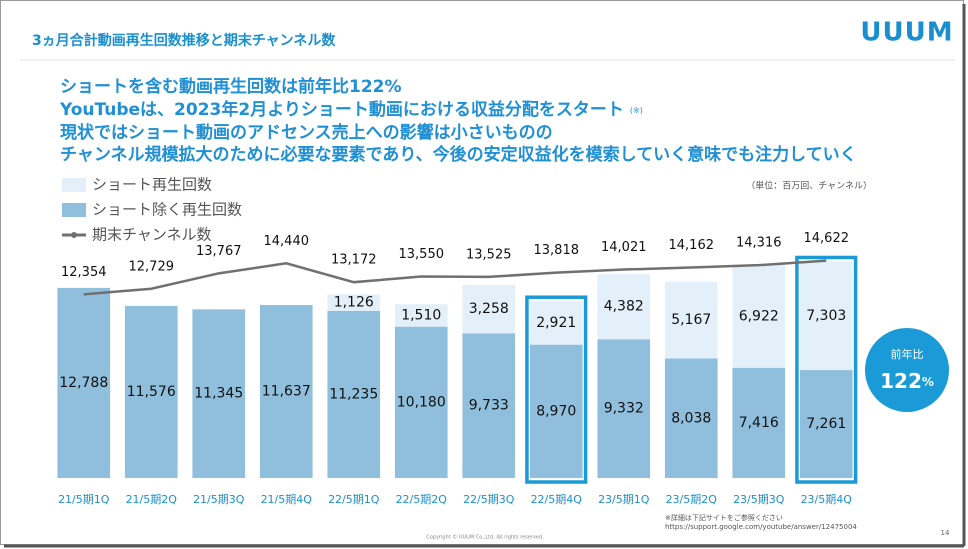 This screenshot has width=968, height=549. Describe the element at coordinates (184, 40) in the screenshot. I see `page-title: 3ヵ月合計動画再生回数推移と期末チャンネル数` at that location.